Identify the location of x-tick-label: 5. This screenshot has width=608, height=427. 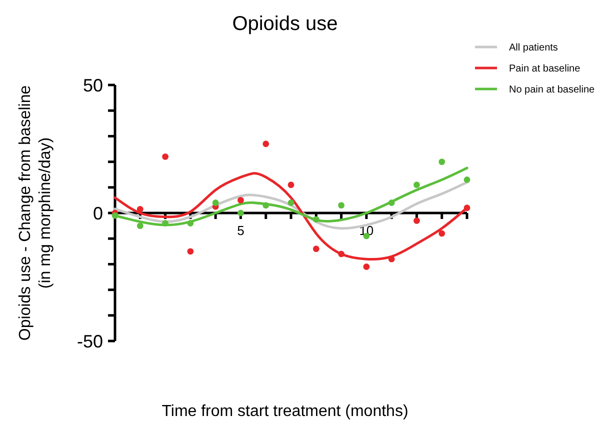
(240, 230).